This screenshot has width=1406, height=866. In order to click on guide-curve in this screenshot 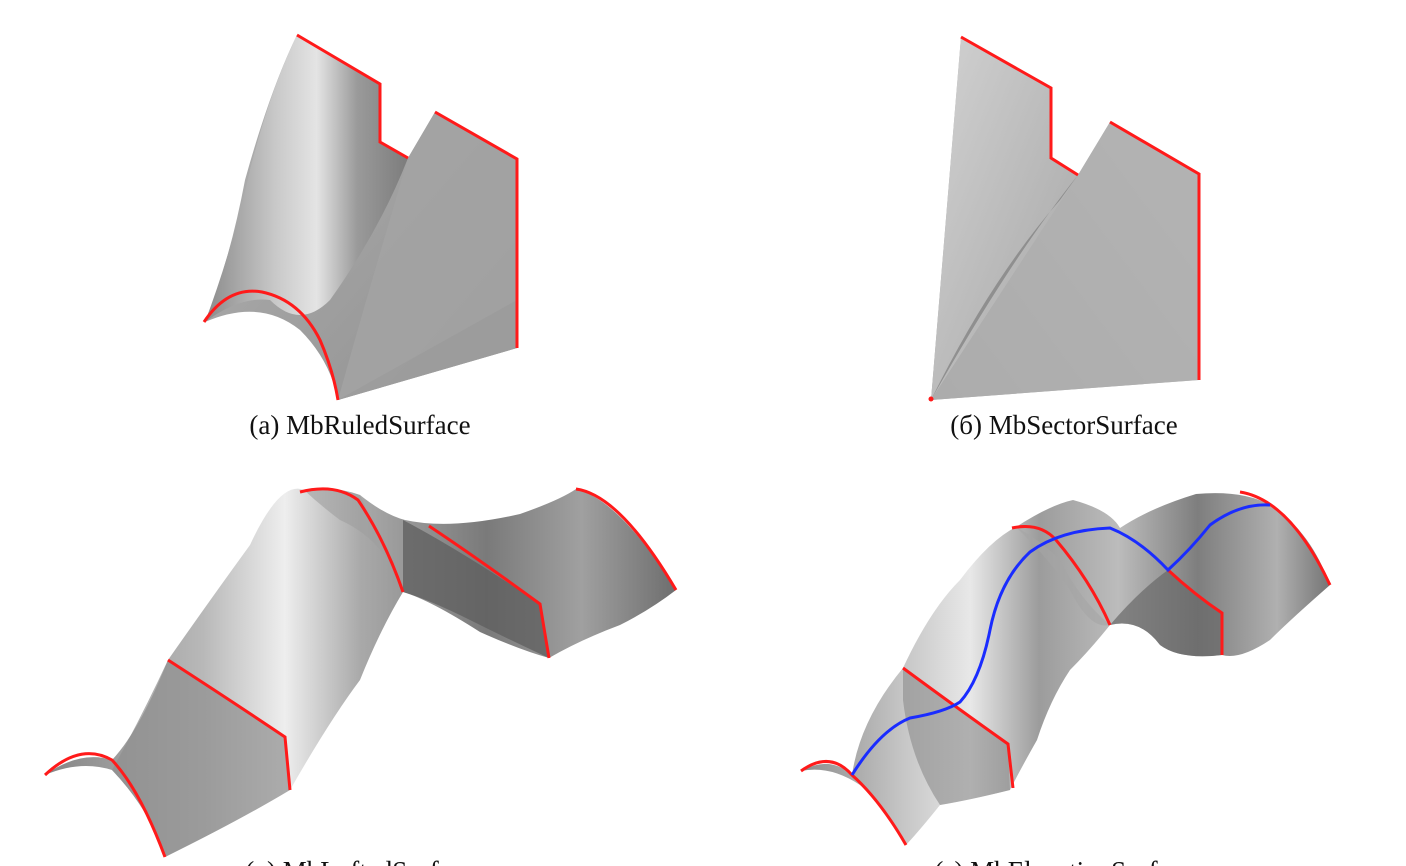, I will do `click(1060, 639)`.